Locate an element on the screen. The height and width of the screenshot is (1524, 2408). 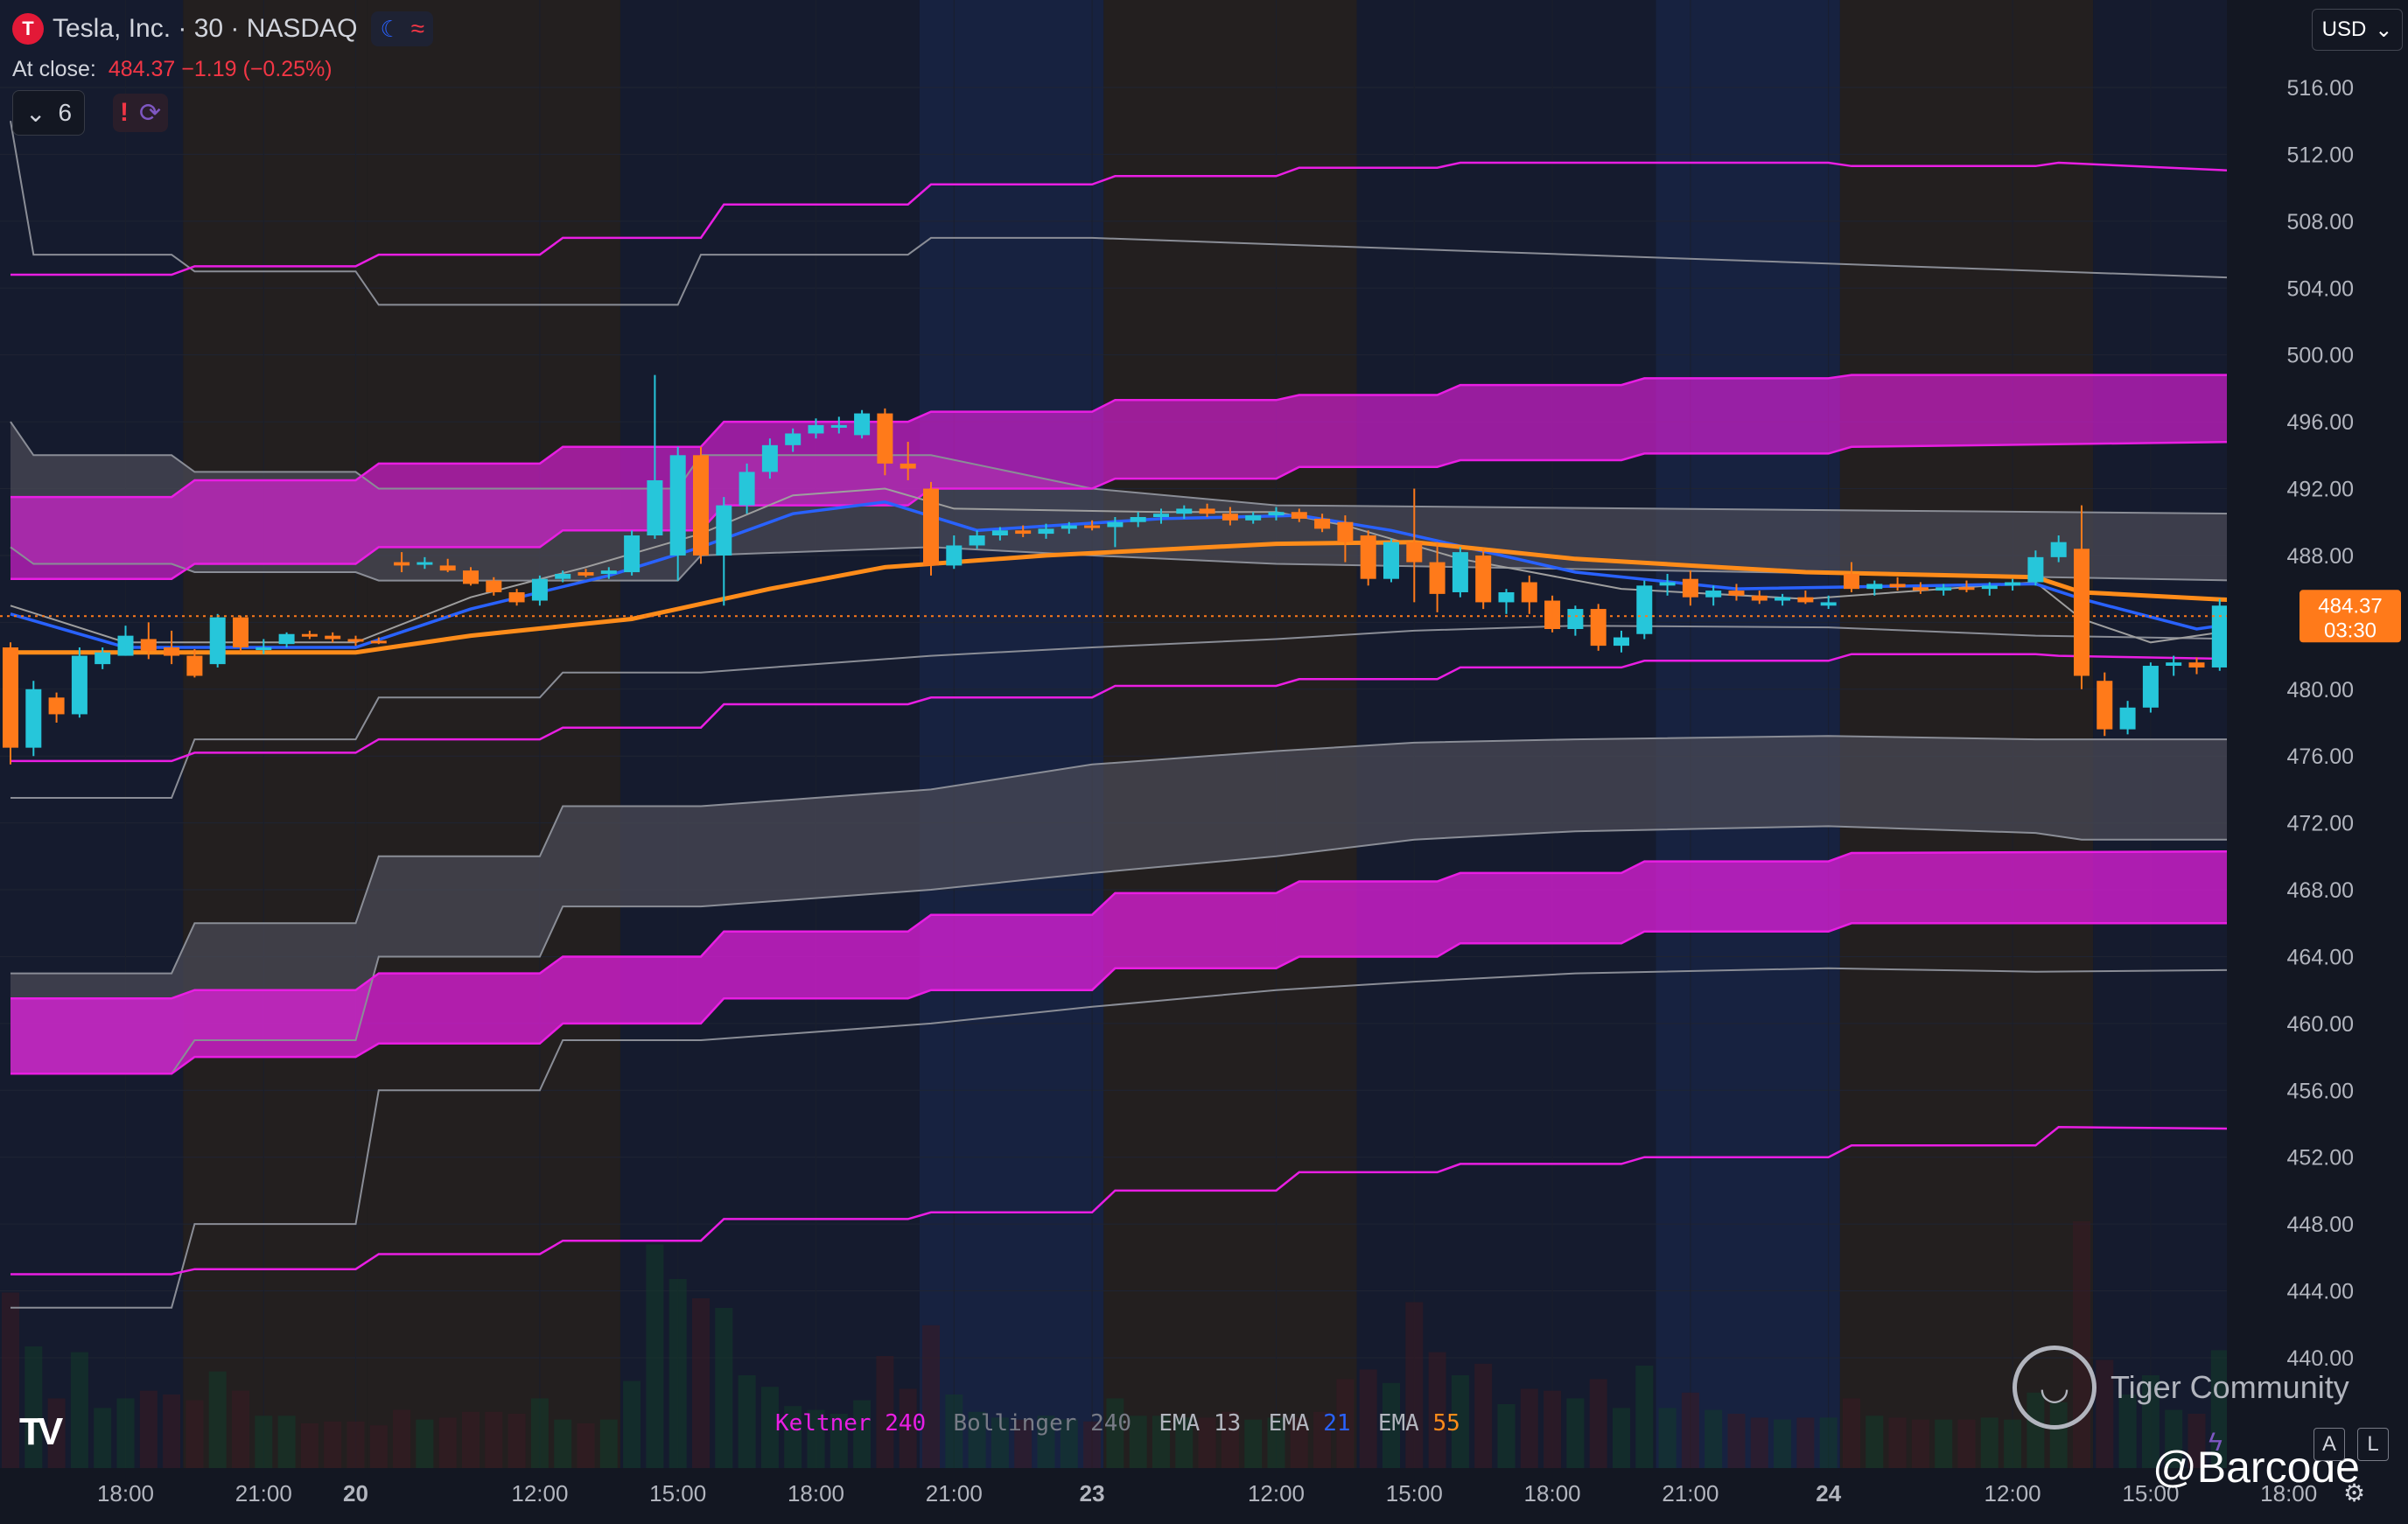
log-scale-button: L is located at coordinates (2373, 1444).